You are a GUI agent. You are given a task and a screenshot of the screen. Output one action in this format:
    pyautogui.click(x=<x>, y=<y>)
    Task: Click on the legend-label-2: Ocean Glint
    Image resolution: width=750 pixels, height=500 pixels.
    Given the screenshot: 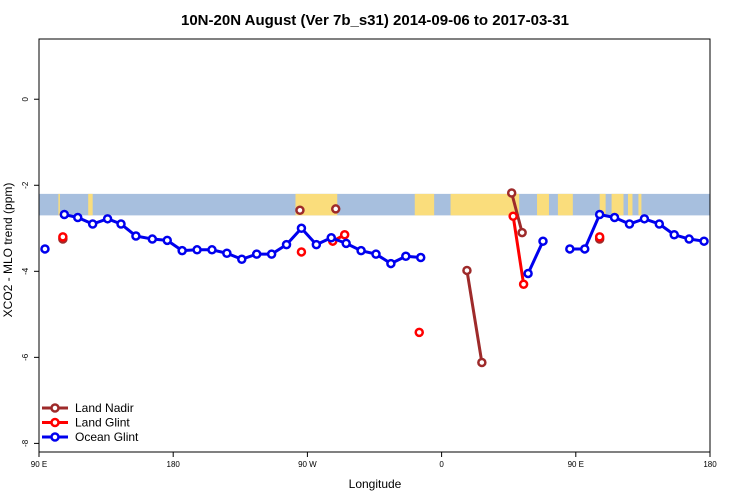 What is the action you would take?
    pyautogui.click(x=107, y=437)
    